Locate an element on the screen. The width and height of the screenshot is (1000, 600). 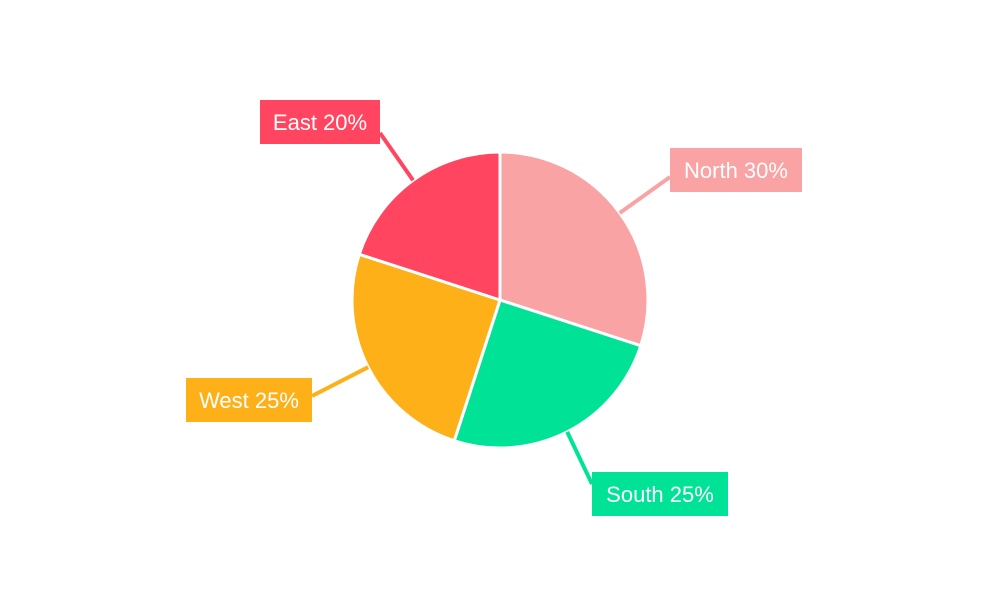
pie-slice-east is located at coordinates (429, 226).